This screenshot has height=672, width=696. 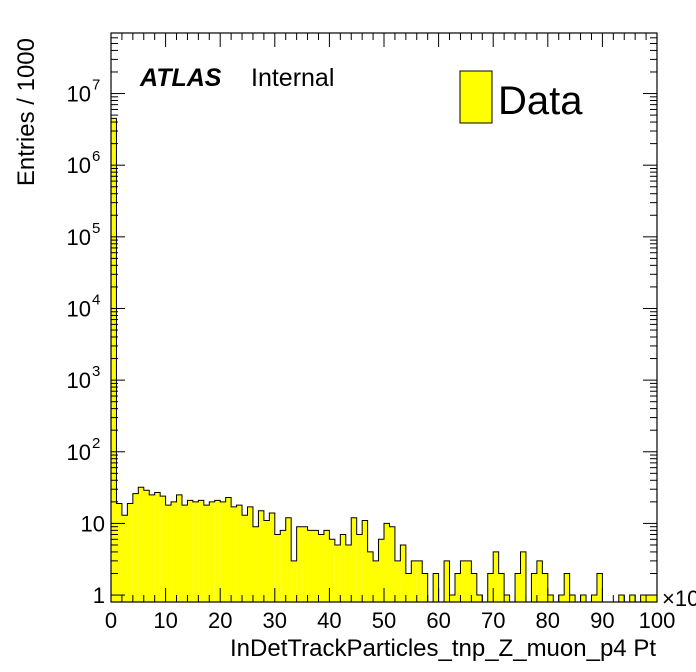 I want to click on x-axis-multiplier: ×10³, so click(x=679, y=598).